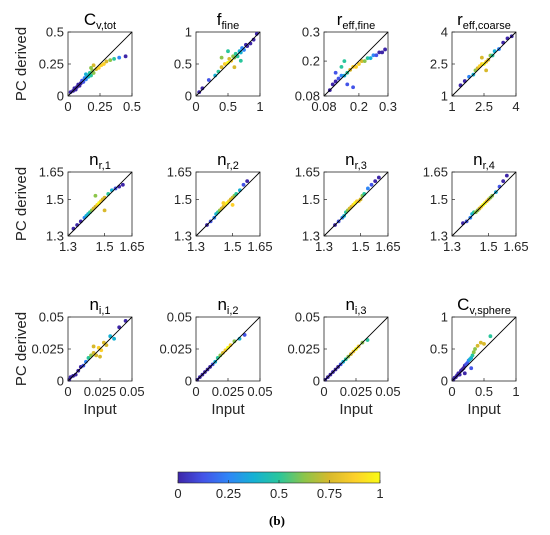  Describe the element at coordinates (311, 199) in the screenshot. I see `y-tick-label: 1.5` at that location.